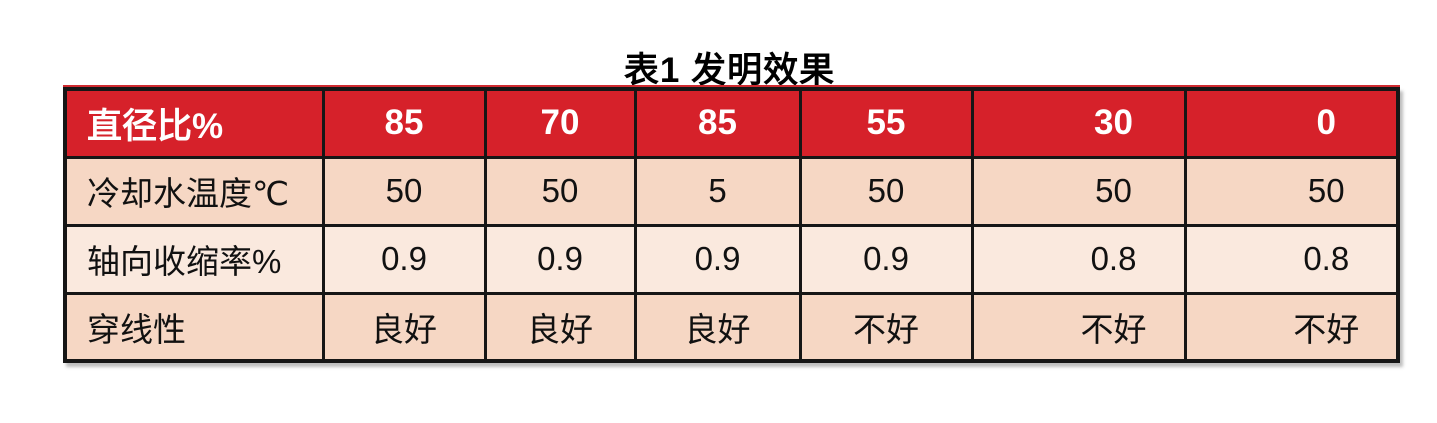 This screenshot has width=1437, height=423. Describe the element at coordinates (1291, 123) in the screenshot. I see `header-value-cell: 0` at that location.